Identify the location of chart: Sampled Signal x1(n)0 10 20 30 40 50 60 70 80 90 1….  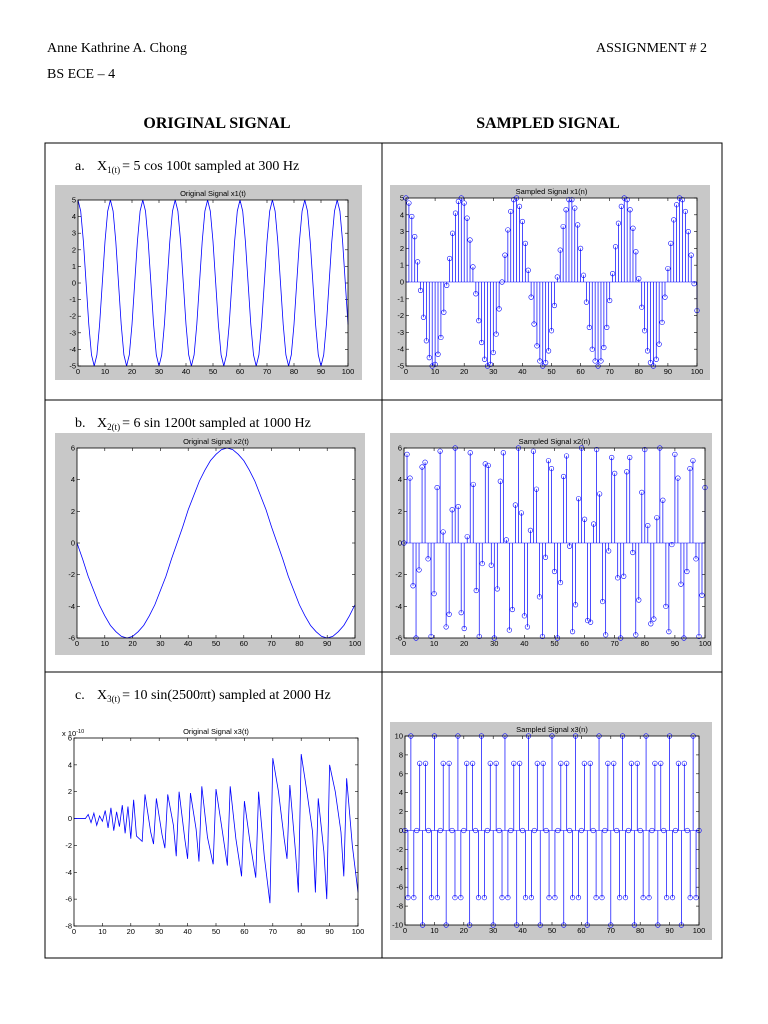
(550, 282).